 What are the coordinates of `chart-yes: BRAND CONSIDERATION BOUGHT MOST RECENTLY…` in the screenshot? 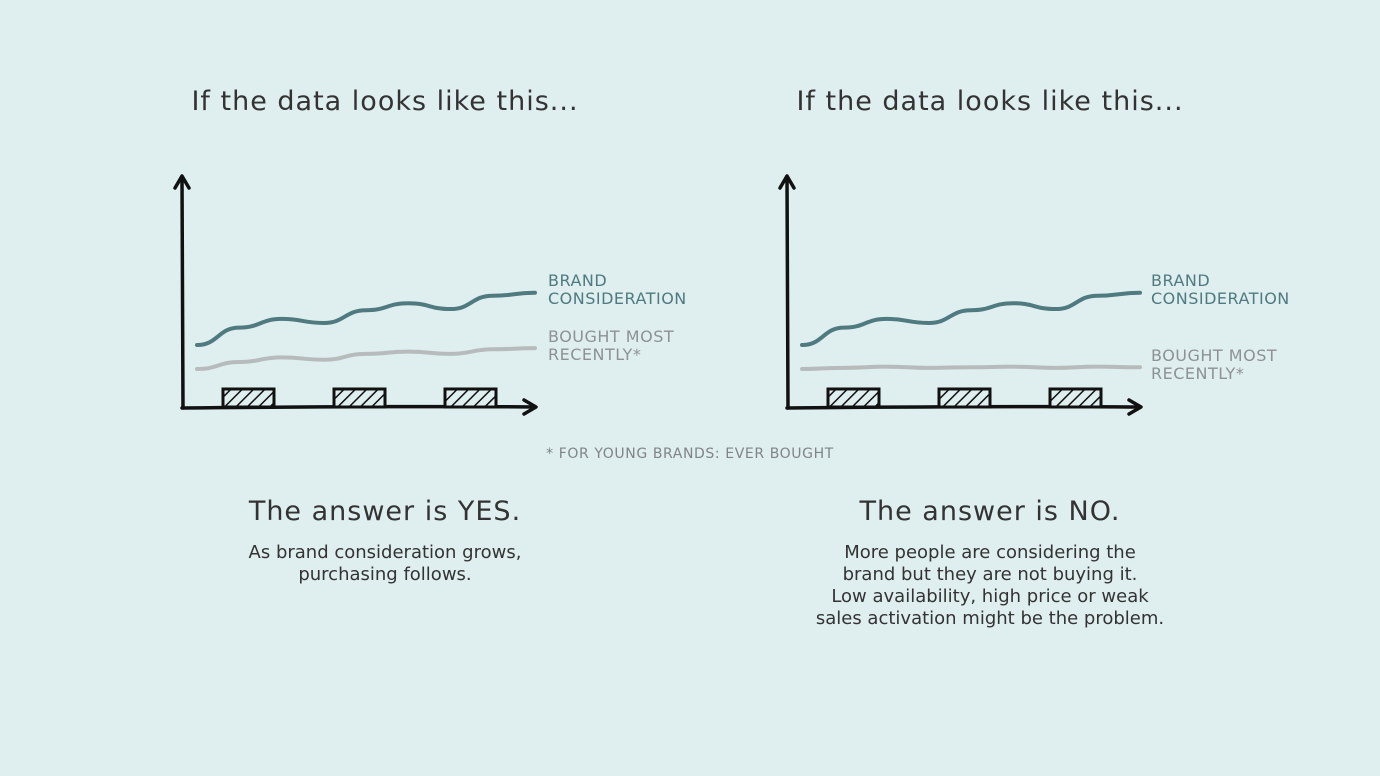 It's located at (430, 295).